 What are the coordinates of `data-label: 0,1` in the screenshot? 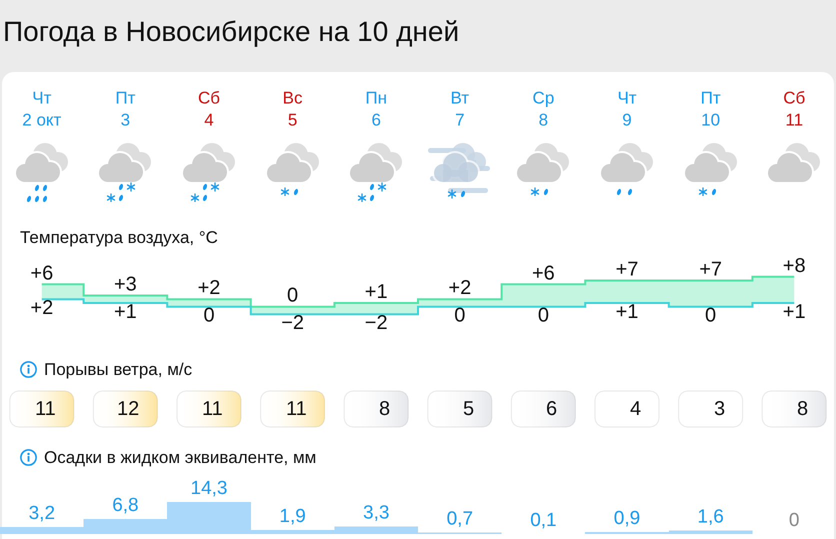 It's located at (543, 520).